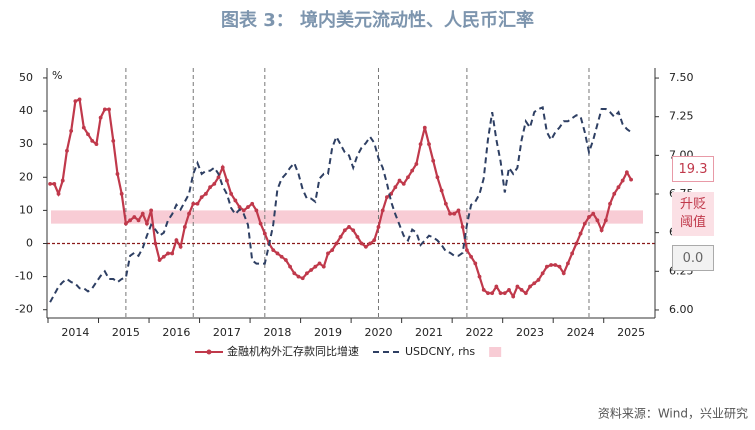 This screenshot has width=755, height=430. I want to click on y-unit: %, so click(57, 75).